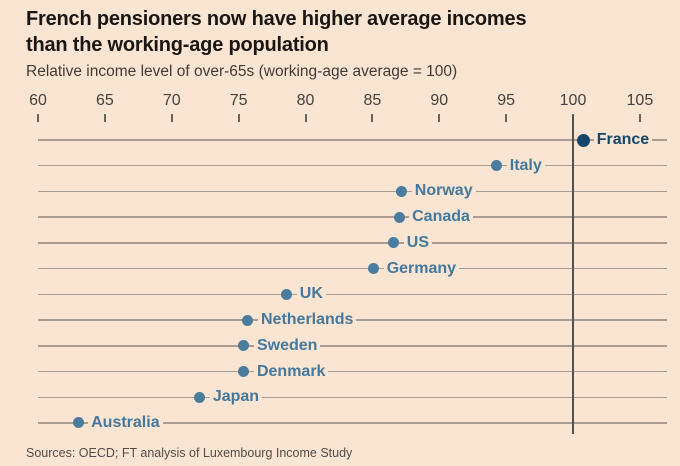 The width and height of the screenshot is (680, 466). What do you see at coordinates (525, 165) in the screenshot?
I see `country-label: Italy` at bounding box center [525, 165].